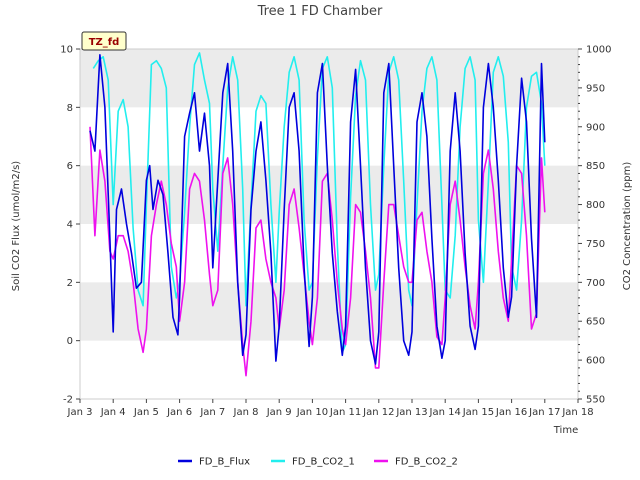 This screenshot has width=640, height=480. Describe the element at coordinates (329, 311) in the screenshot. I see `background-band` at that location.